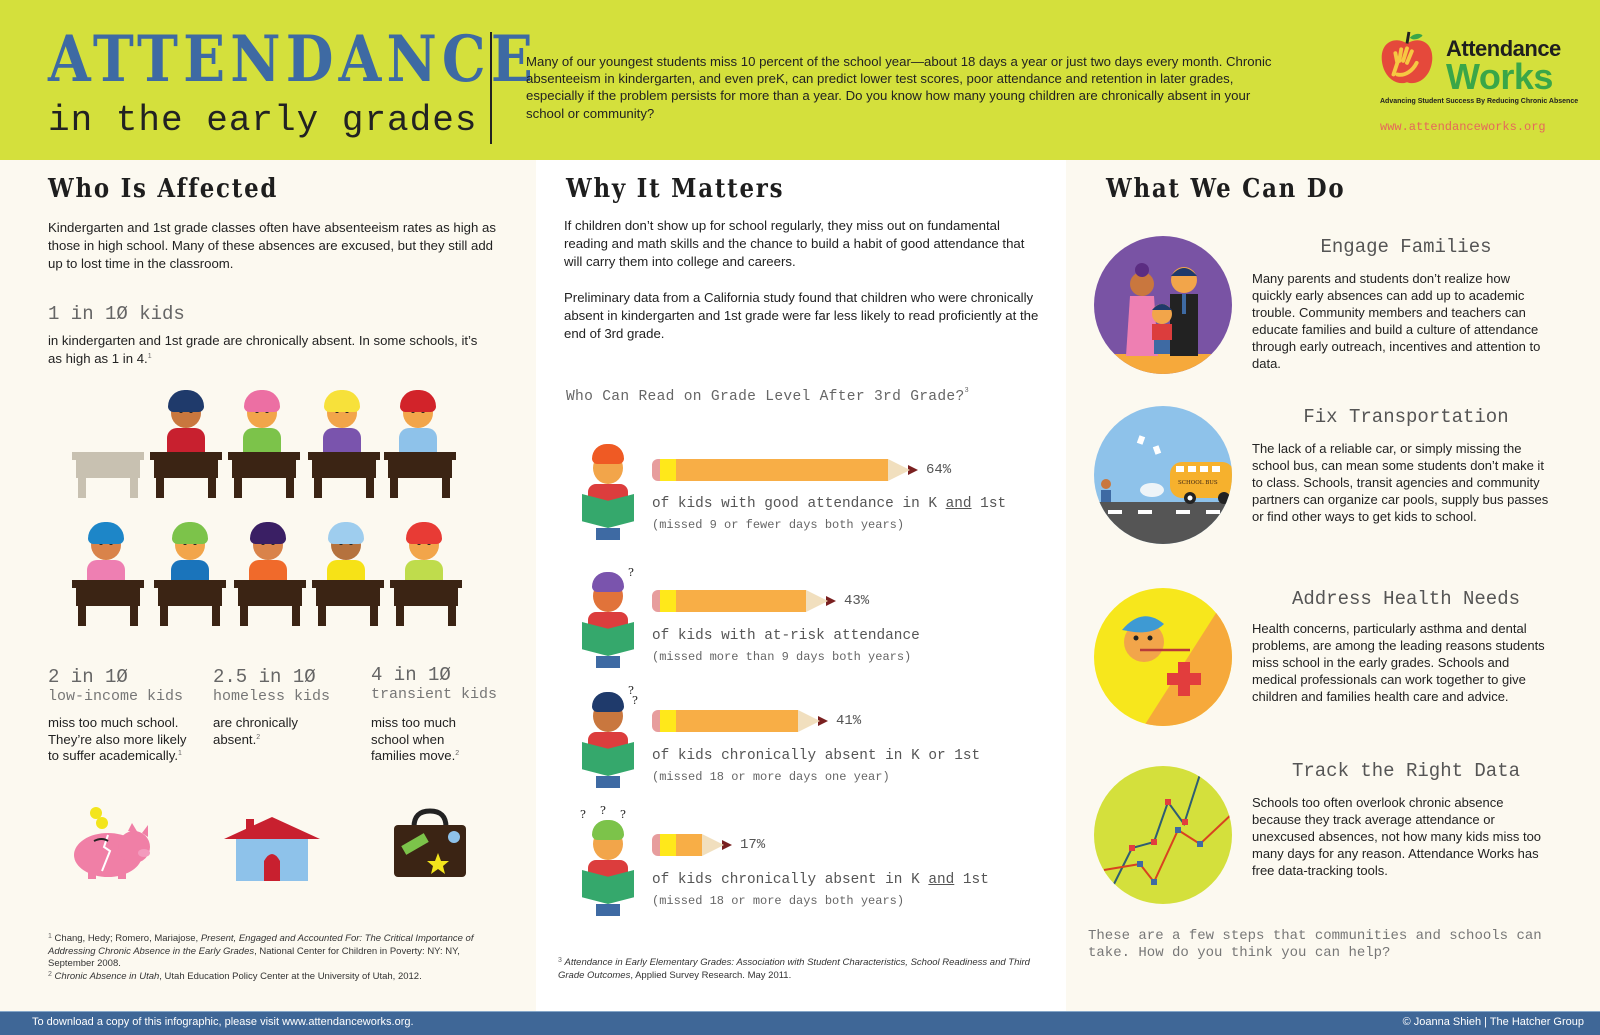 The image size is (1600, 1035). What do you see at coordinates (608, 862) in the screenshot?
I see `sad-reader-icon: ???` at bounding box center [608, 862].